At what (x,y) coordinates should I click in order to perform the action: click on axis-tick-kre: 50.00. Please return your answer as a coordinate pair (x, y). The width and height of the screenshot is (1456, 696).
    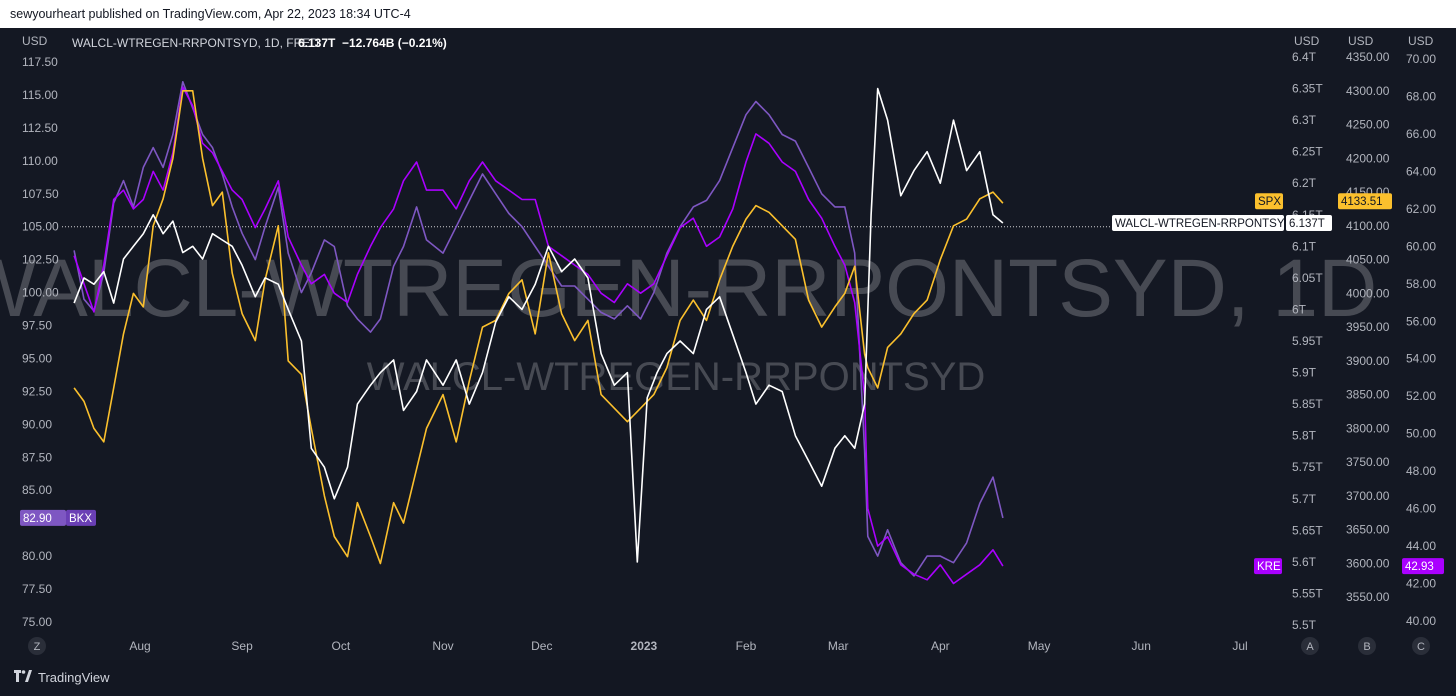
    Looking at the image, I should click on (1421, 434).